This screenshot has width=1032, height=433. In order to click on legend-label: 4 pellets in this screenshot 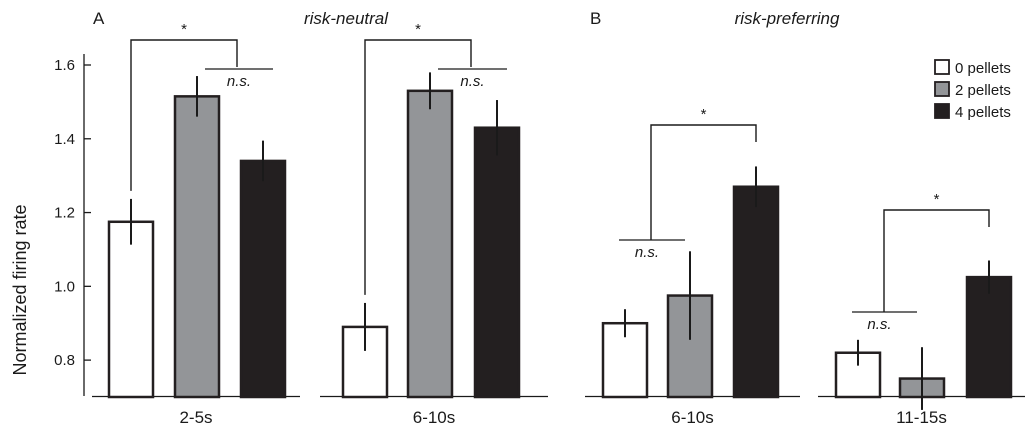, I will do `click(983, 112)`.